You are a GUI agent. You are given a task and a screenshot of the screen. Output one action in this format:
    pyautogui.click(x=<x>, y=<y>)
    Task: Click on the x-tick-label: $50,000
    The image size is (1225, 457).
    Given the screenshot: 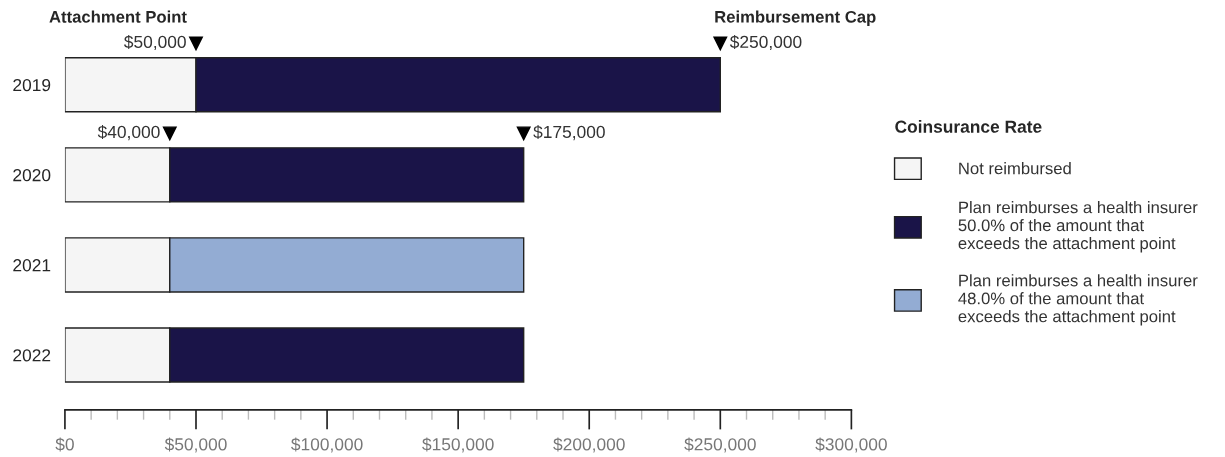 What is the action you would take?
    pyautogui.click(x=195, y=445)
    